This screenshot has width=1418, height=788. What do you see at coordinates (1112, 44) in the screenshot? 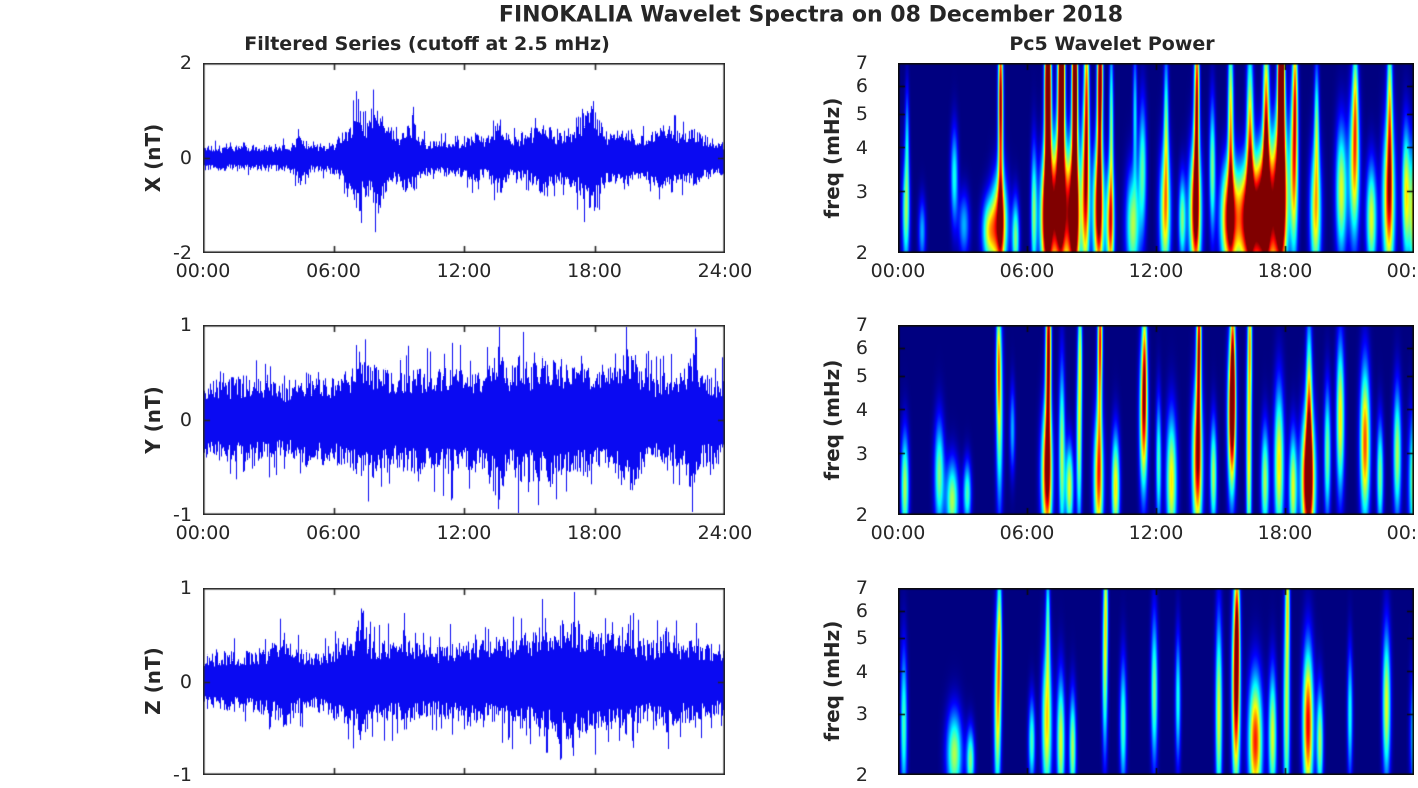
I see `wavelet-power-title: Pc5 Wavelet Power` at bounding box center [1112, 44].